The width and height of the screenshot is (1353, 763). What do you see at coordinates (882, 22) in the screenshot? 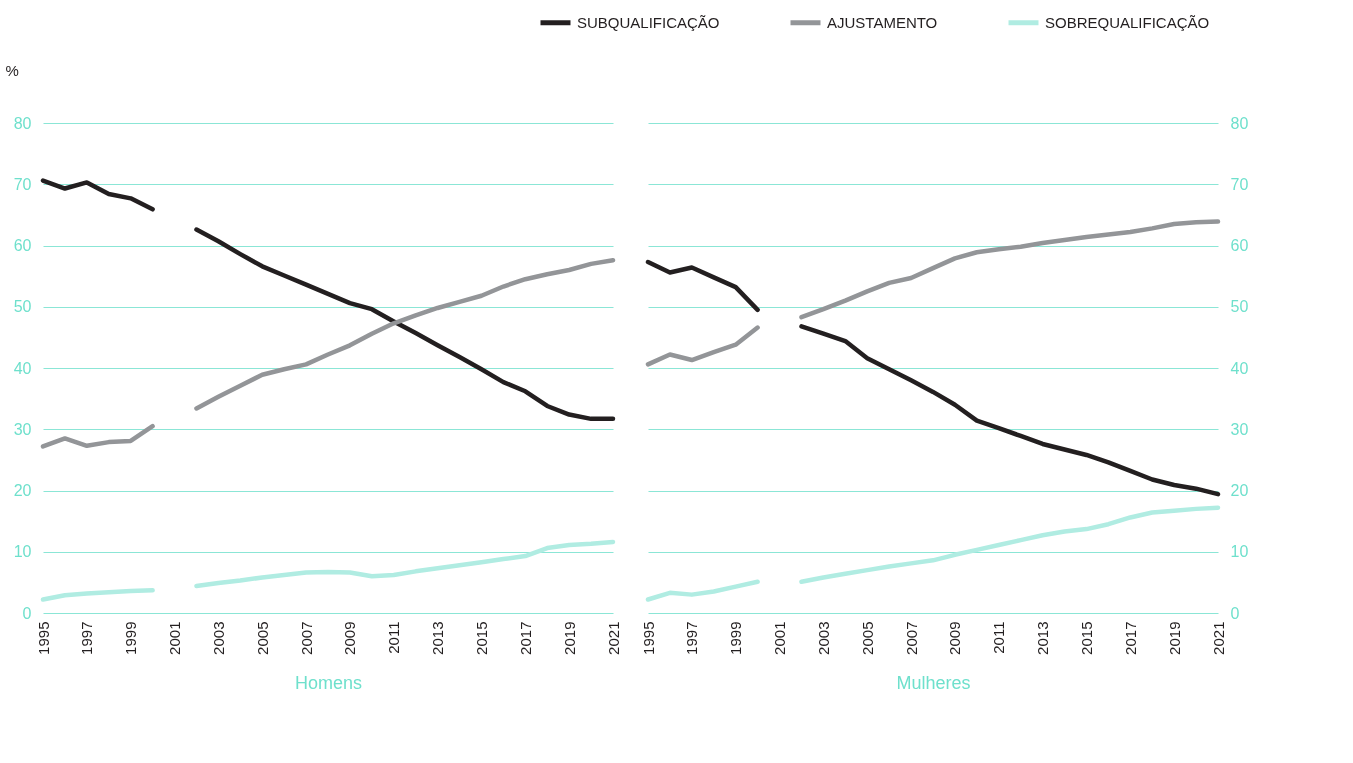
I see `legend-label: AJUSTAMENTO` at bounding box center [882, 22].